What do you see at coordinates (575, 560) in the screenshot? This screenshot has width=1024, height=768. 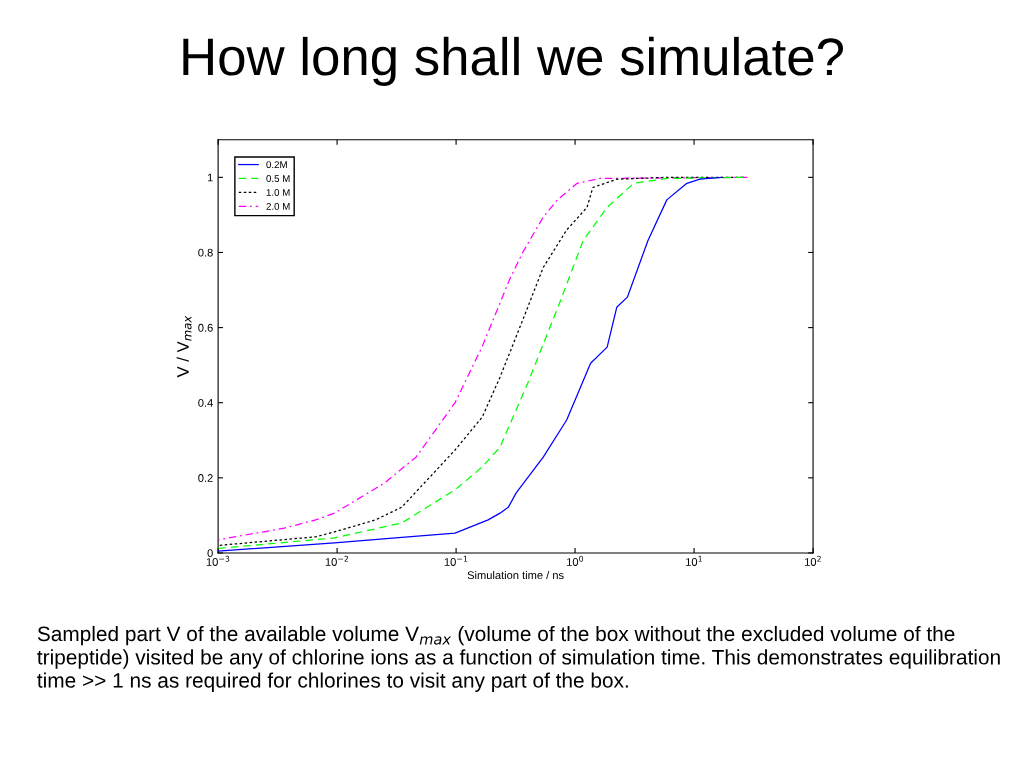 I see `x-tick-label: 10$^{0}$` at bounding box center [575, 560].